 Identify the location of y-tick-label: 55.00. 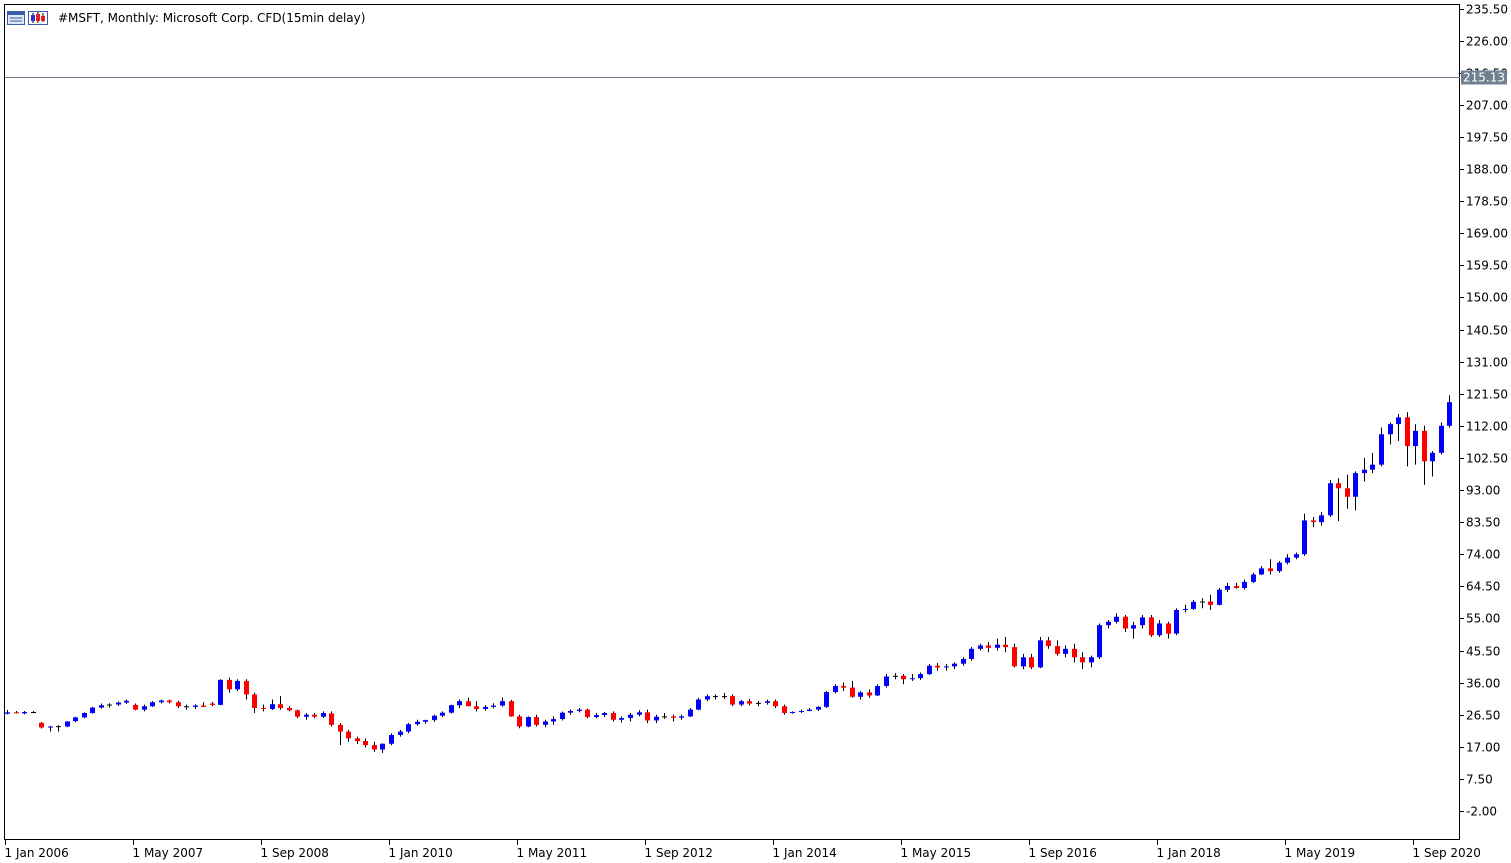
(1483, 619).